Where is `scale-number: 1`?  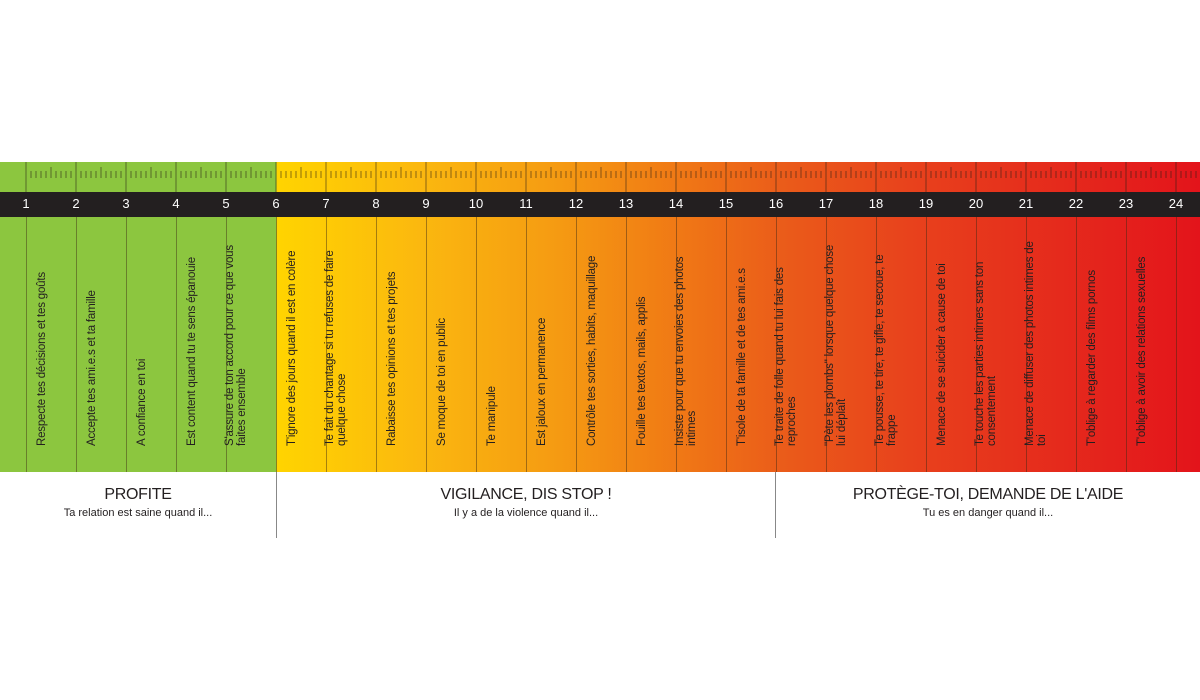
scale-number: 1 is located at coordinates (26, 203).